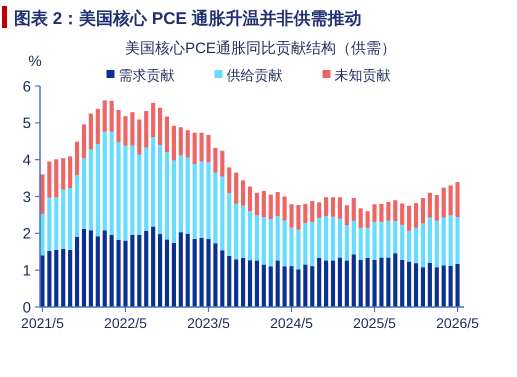 Image resolution: width=517 pixels, height=377 pixels. Describe the element at coordinates (458, 323) in the screenshot. I see `x-tick-label: 2026/5` at that location.